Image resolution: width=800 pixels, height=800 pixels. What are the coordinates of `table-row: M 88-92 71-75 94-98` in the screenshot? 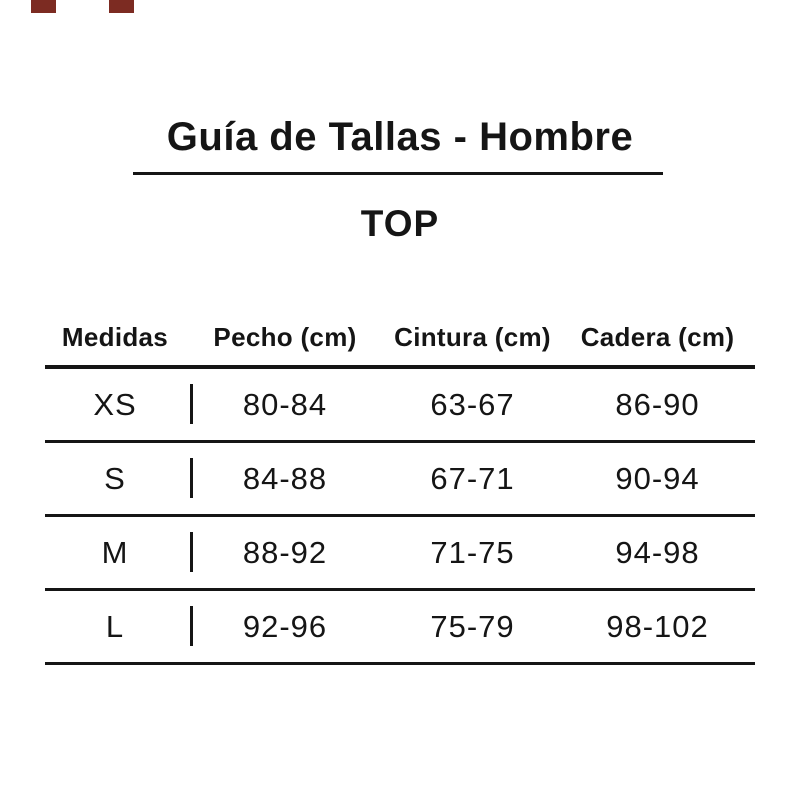 It's located at (400, 554).